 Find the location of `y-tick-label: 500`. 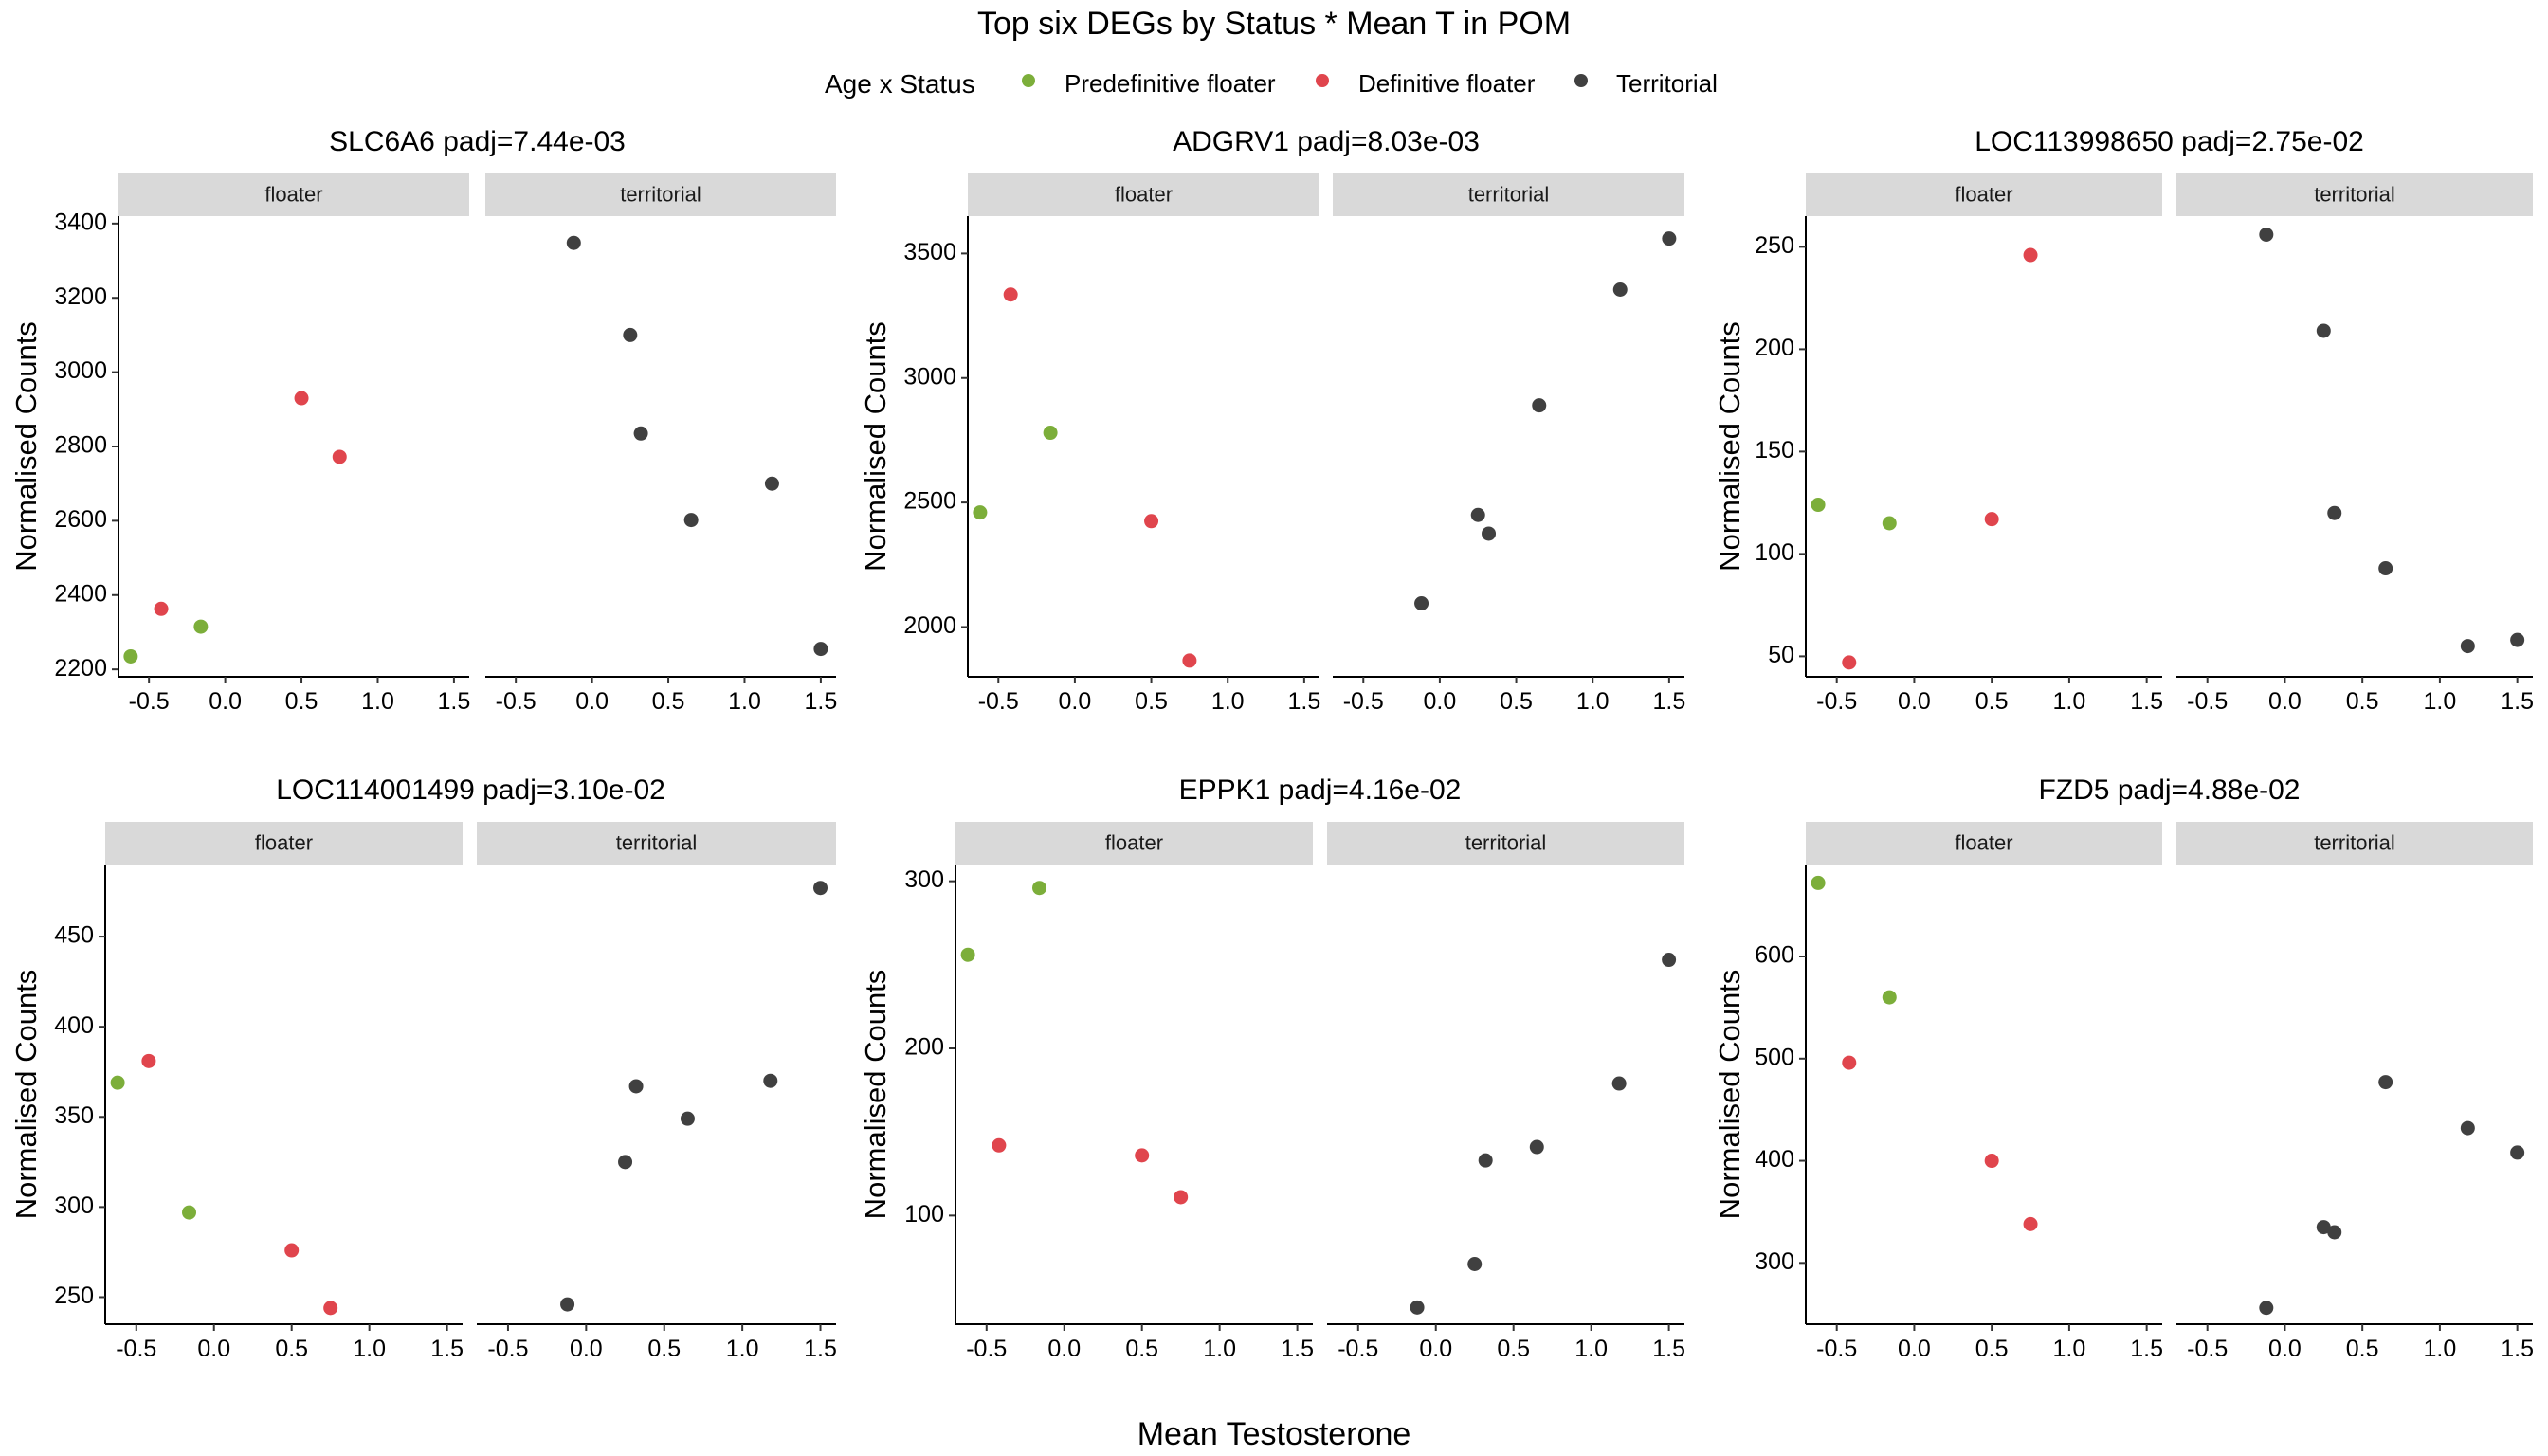

y-tick-label: 500 is located at coordinates (1774, 1057).